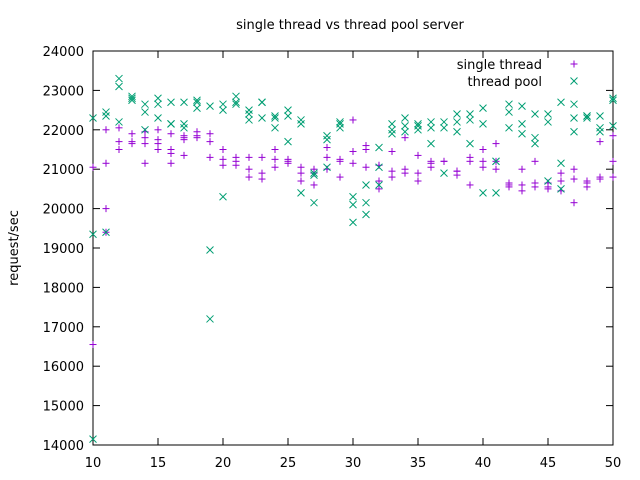 The height and width of the screenshot is (480, 640). I want to click on x-tick-label: 40, so click(483, 463).